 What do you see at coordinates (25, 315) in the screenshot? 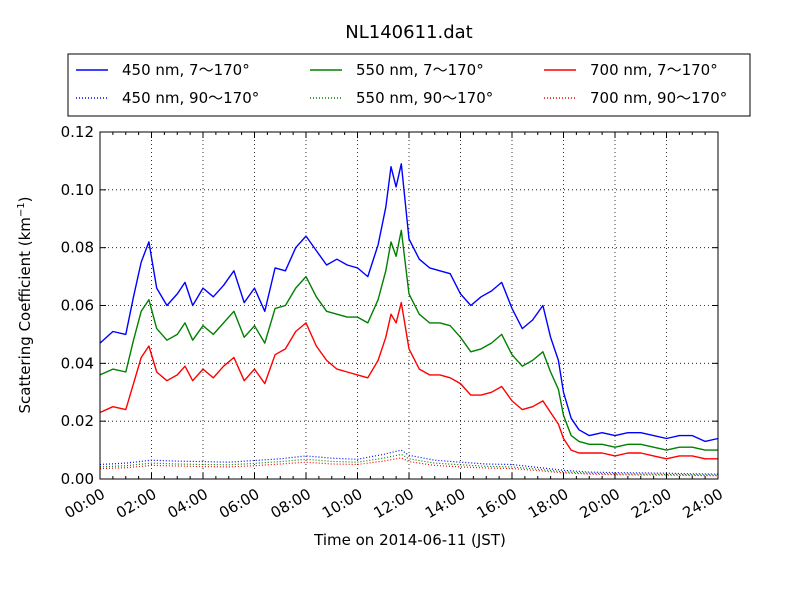
I see `y-axis-label-main: Scattering Coefficient (km` at bounding box center [25, 315].